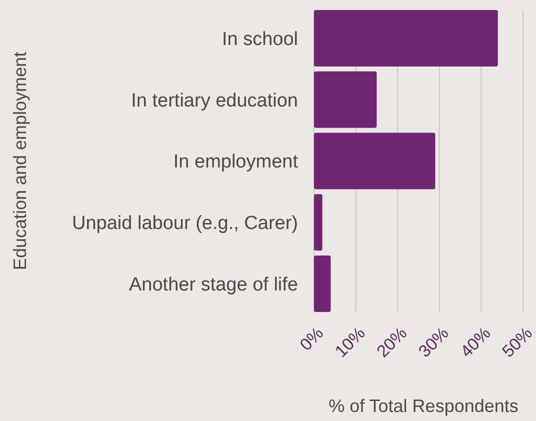 This screenshot has width=536, height=421. I want to click on y-tick-label: Another stage of life, so click(213, 285).